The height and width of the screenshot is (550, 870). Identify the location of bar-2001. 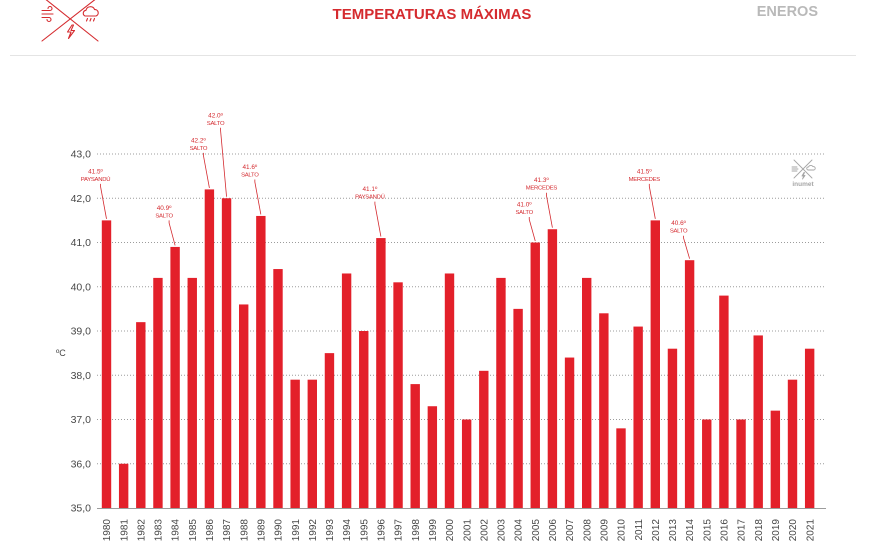
(466, 463).